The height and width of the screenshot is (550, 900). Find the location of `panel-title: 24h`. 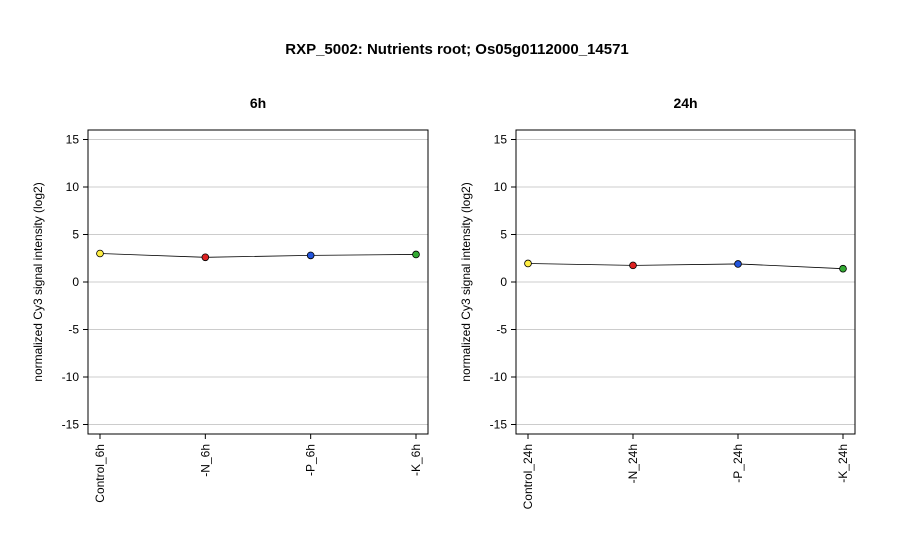

panel-title: 24h is located at coordinates (685, 103).